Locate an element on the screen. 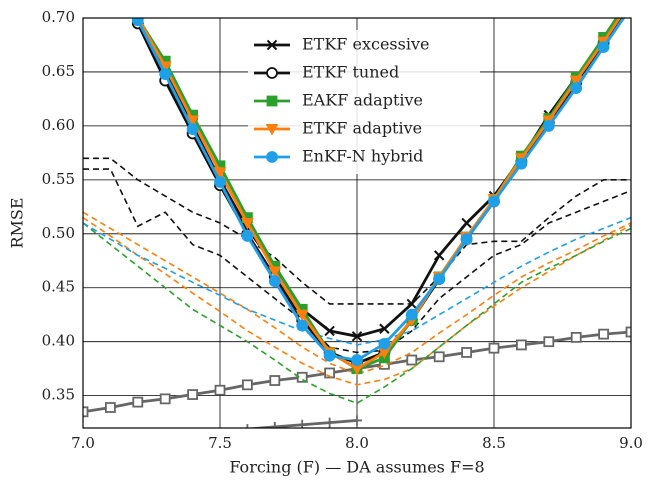 The image size is (648, 483). y-tick-label: 0.40 is located at coordinates (58, 341).